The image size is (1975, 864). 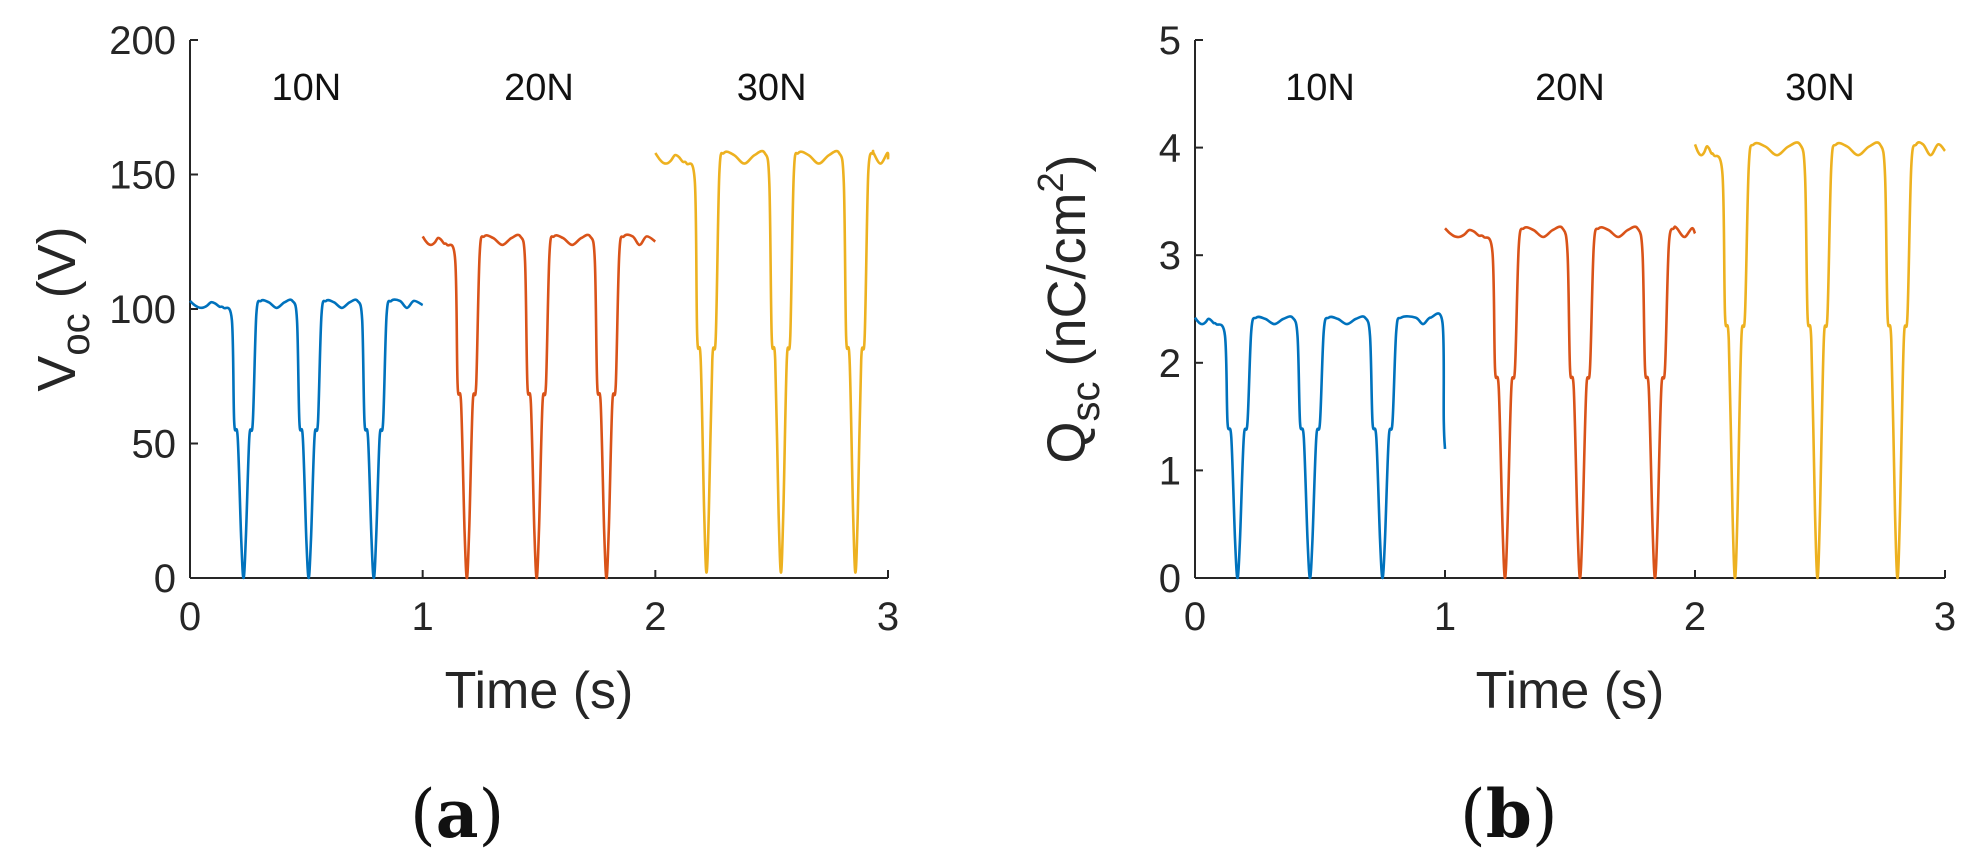 I want to click on y-axis-label: Qsc (nC/cm2), so click(x=1069, y=308).